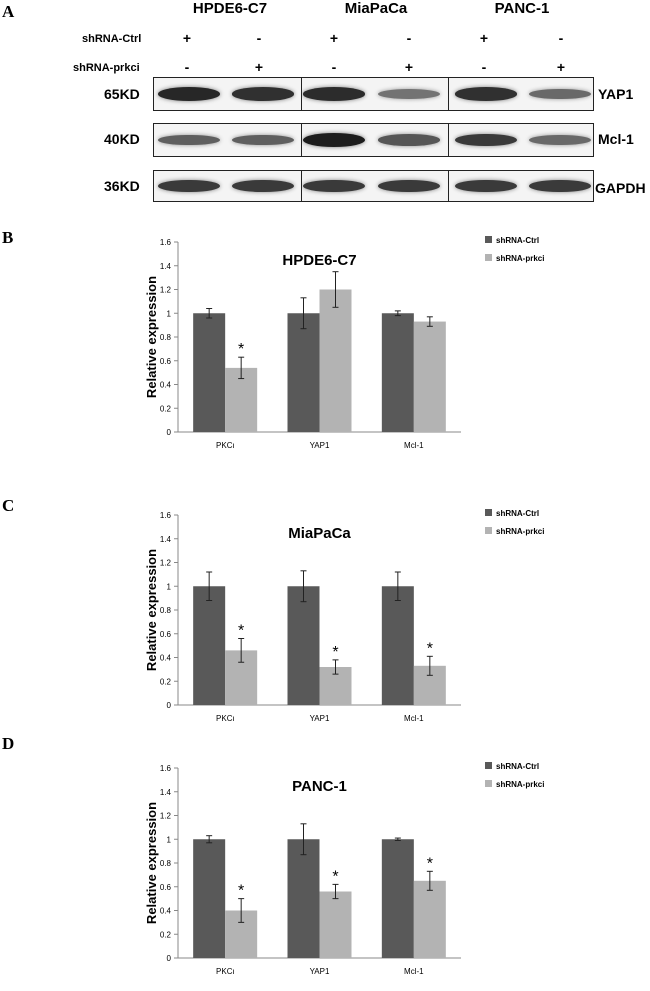  I want to click on panel-letter-c: C, so click(8, 505).